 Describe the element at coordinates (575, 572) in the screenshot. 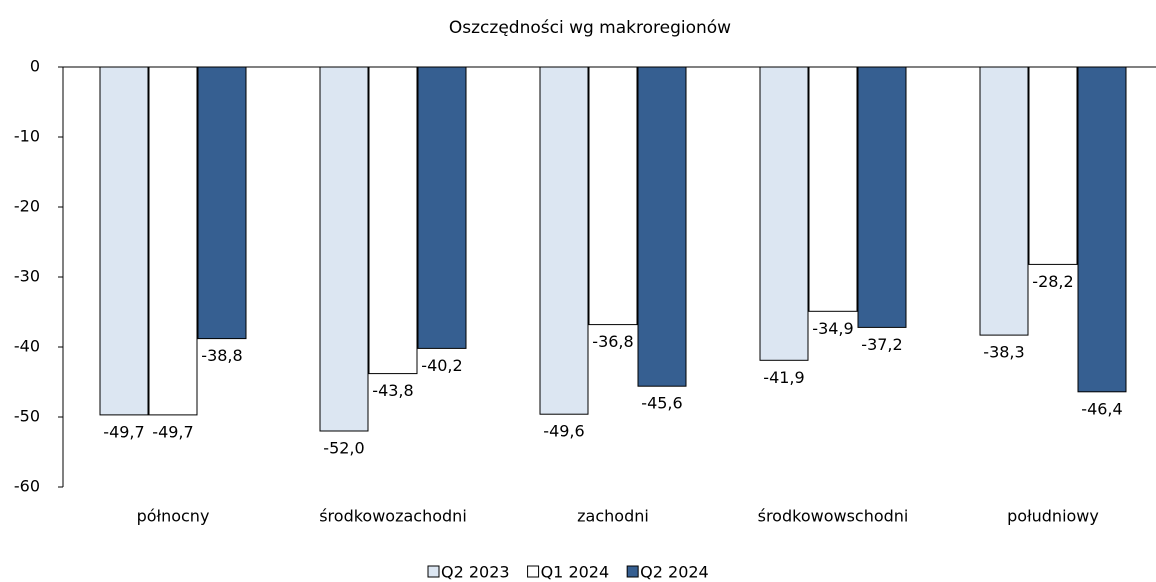

I see `legend-label: Q1 2024` at that location.